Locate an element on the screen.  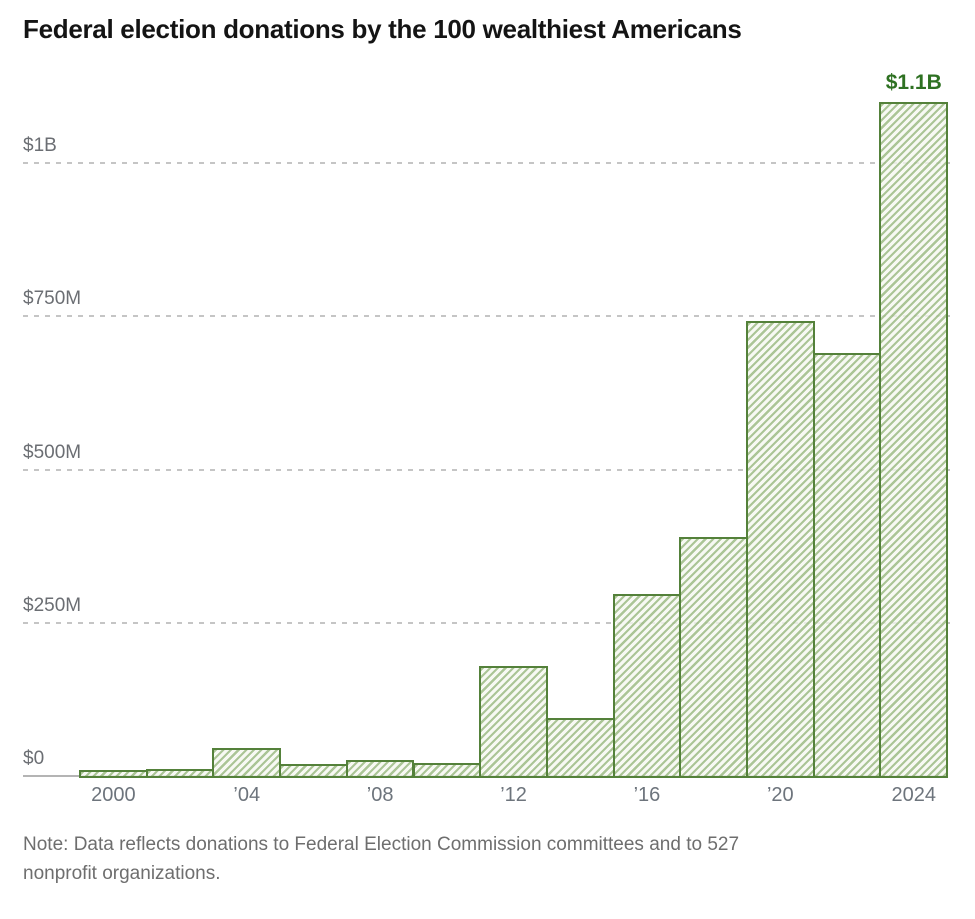
gridline-250m is located at coordinates (486, 622).